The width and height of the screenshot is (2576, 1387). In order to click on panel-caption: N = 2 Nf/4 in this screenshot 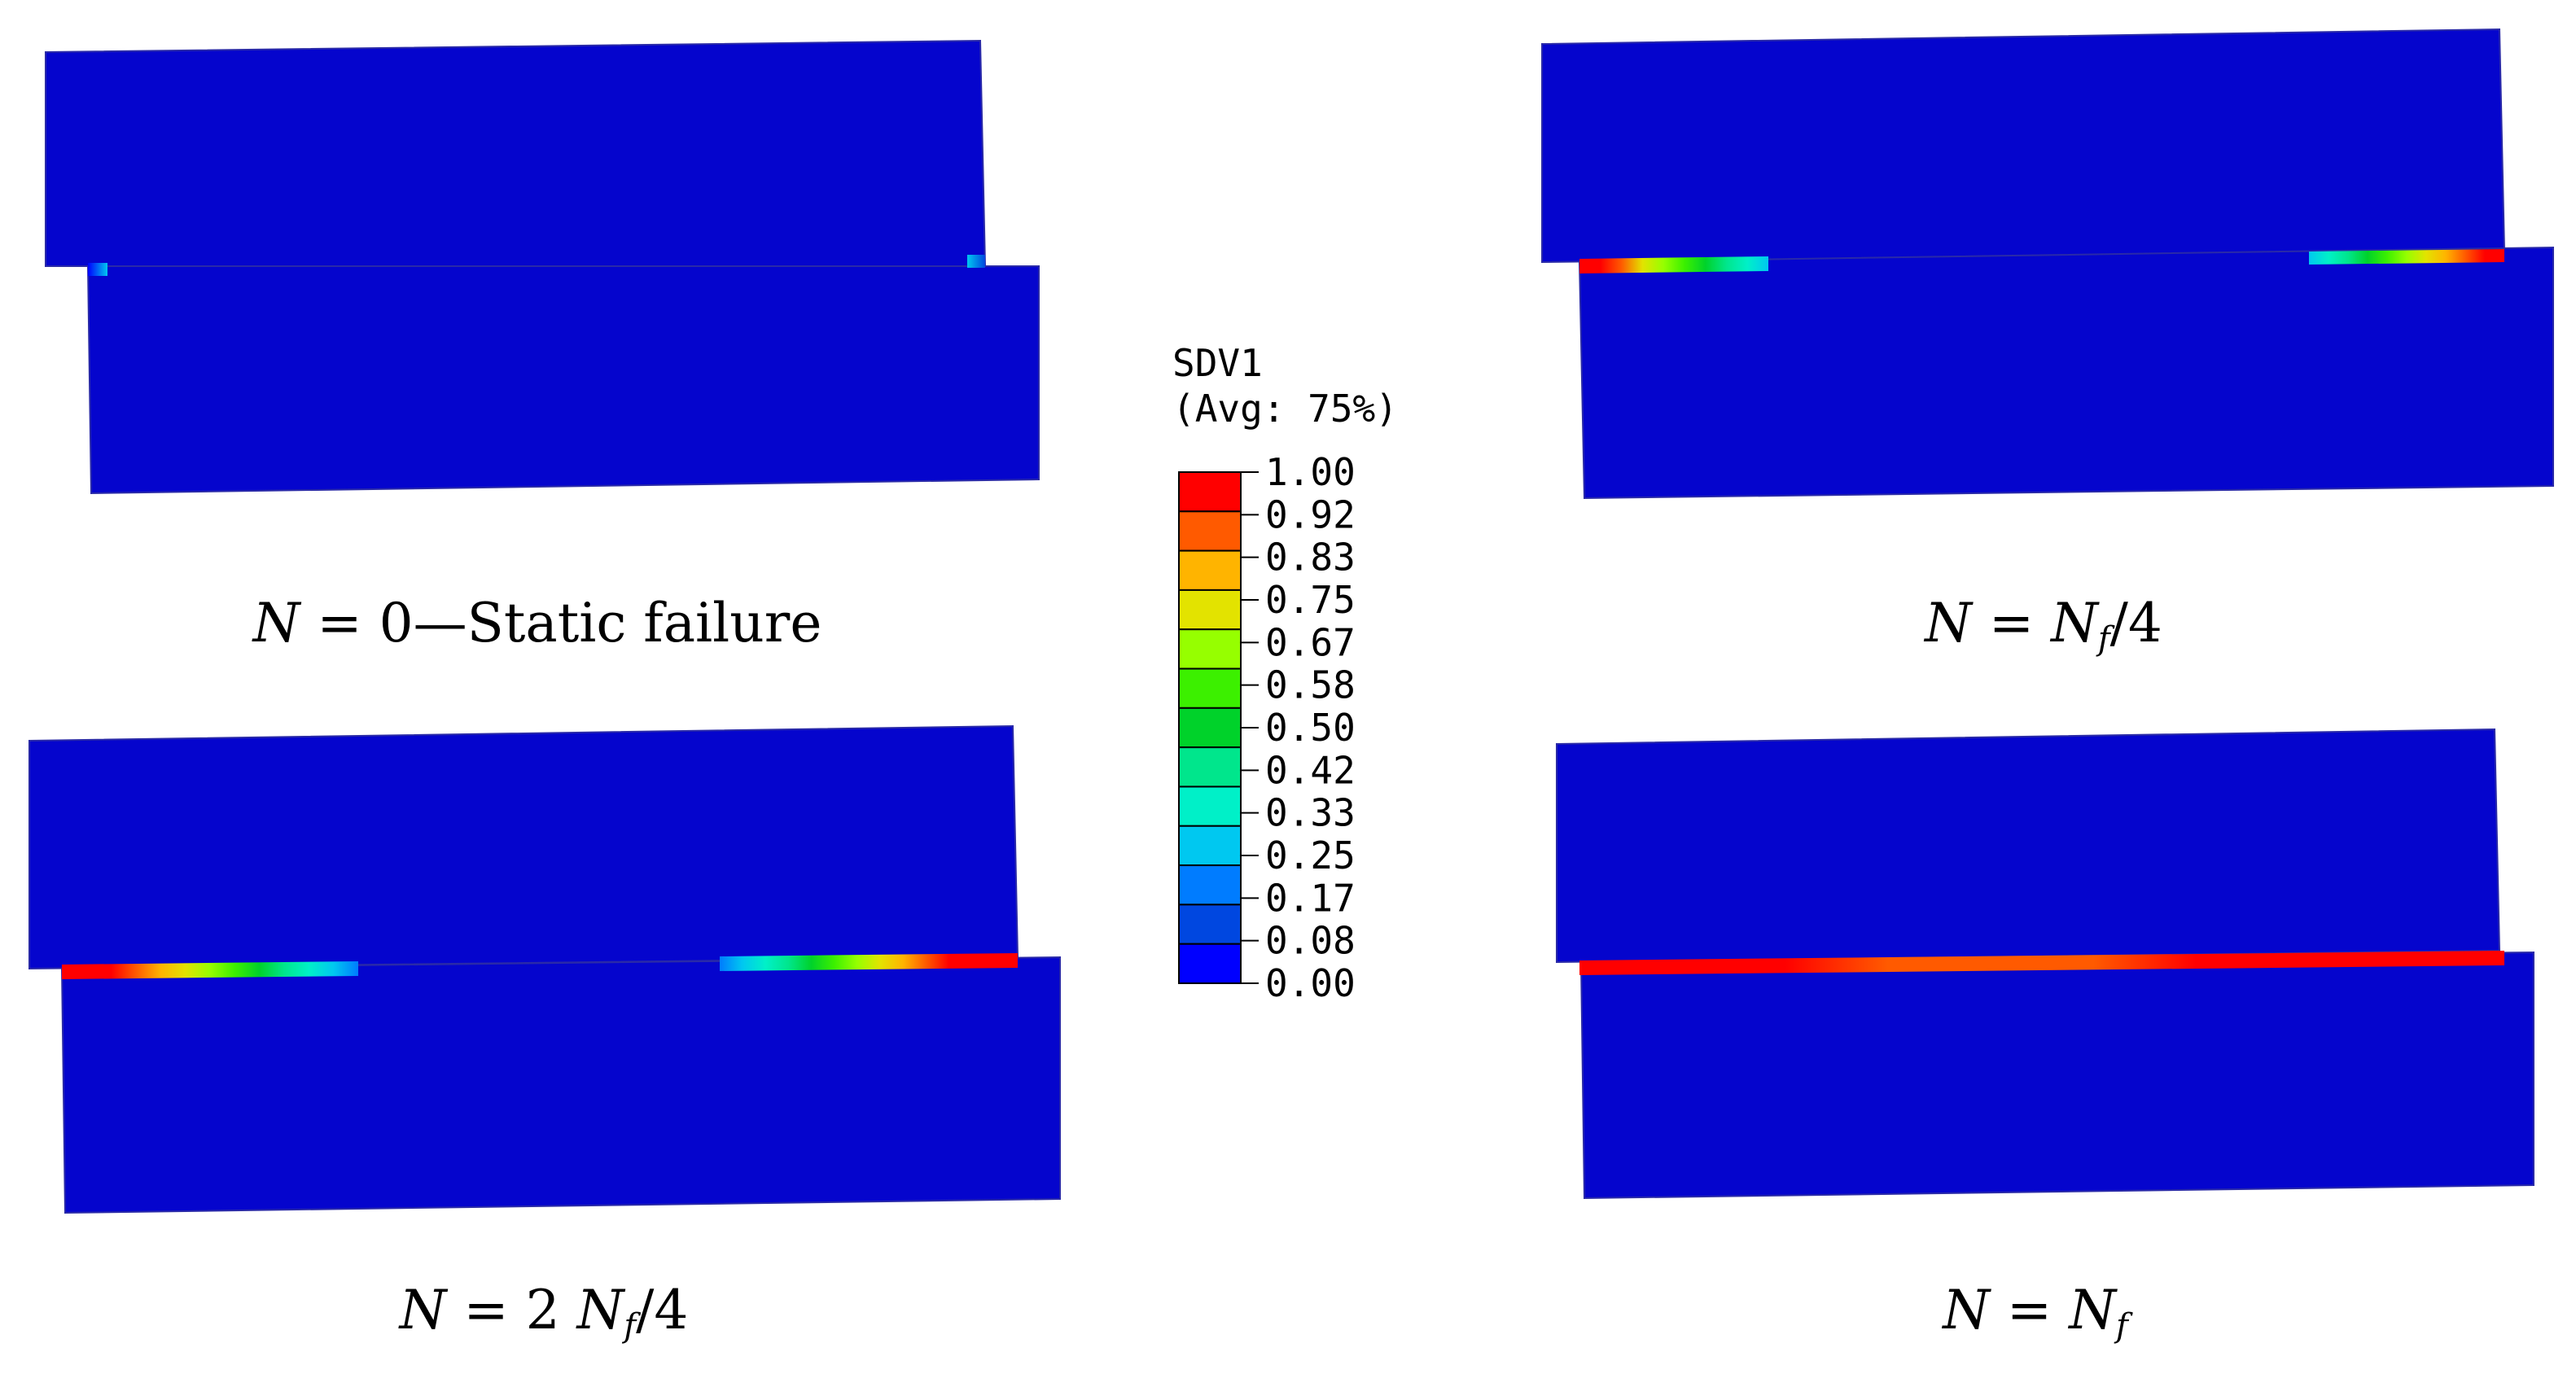, I will do `click(543, 1312)`.